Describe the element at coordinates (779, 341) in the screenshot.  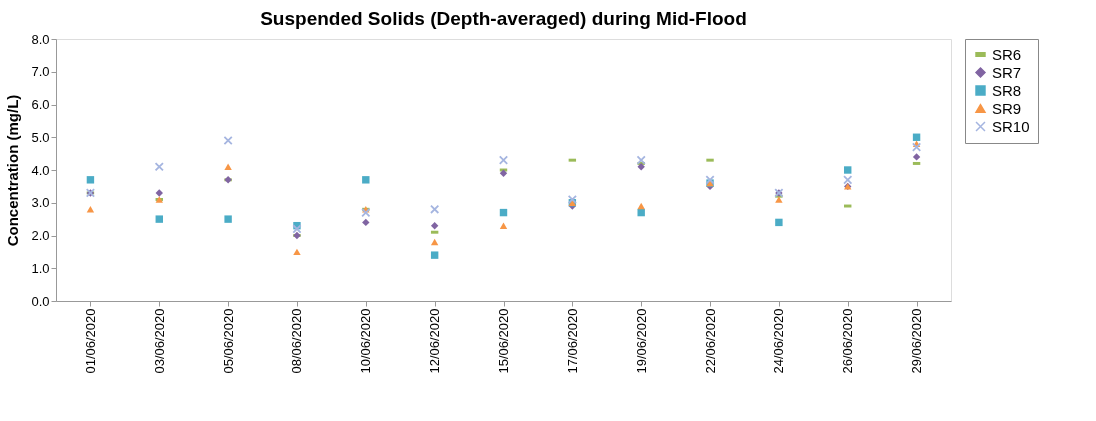
I see `x-tick-label: 24/06/2020` at that location.